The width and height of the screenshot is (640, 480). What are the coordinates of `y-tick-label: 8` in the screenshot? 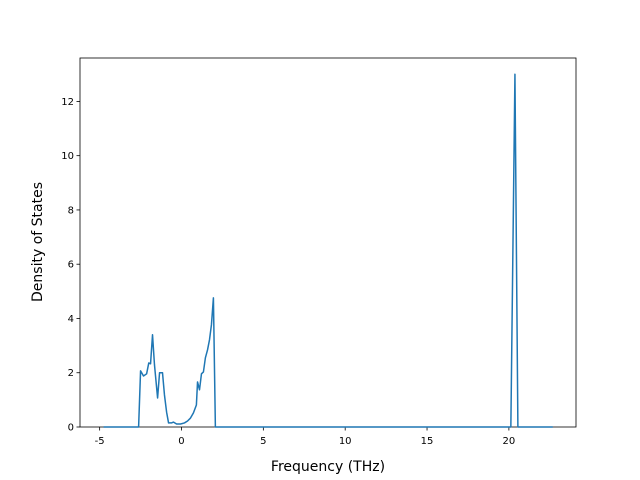 It's located at (71, 210).